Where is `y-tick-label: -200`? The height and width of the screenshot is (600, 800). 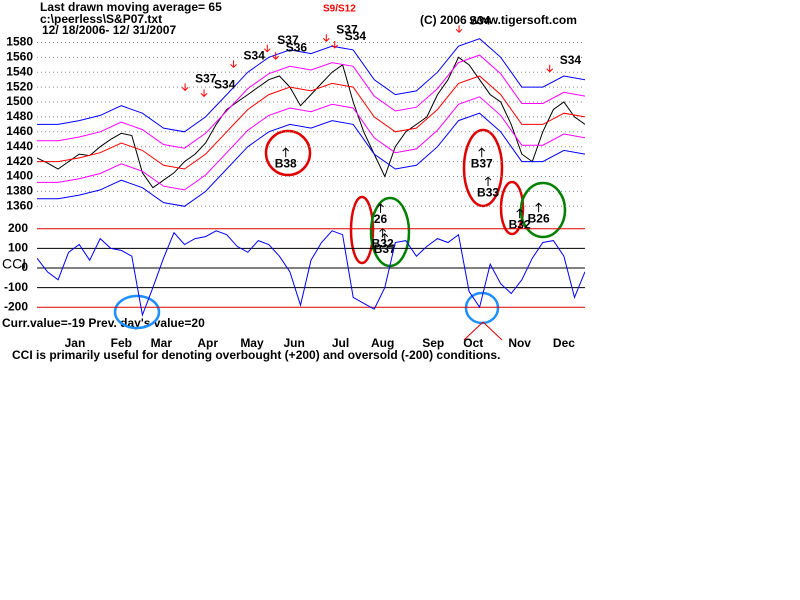
y-tick-label: -200 is located at coordinates (16, 306).